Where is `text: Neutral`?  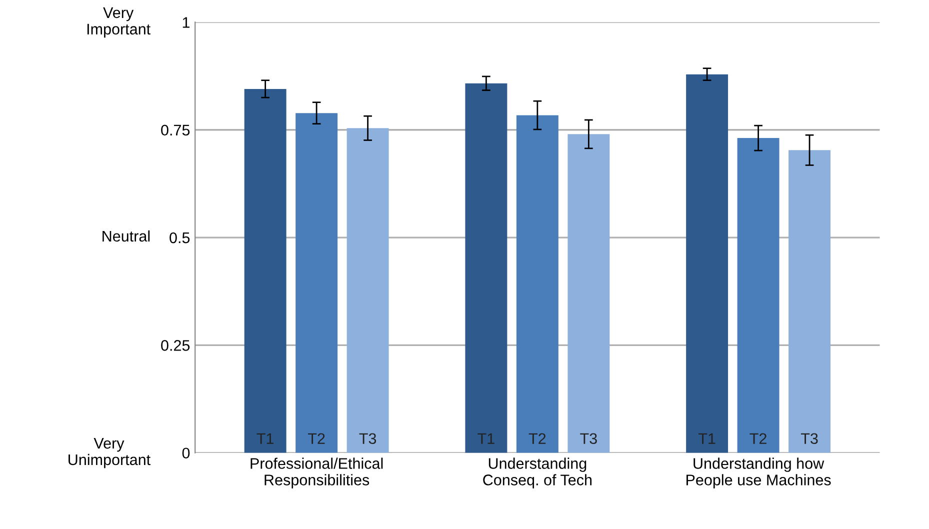 text: Neutral is located at coordinates (126, 236).